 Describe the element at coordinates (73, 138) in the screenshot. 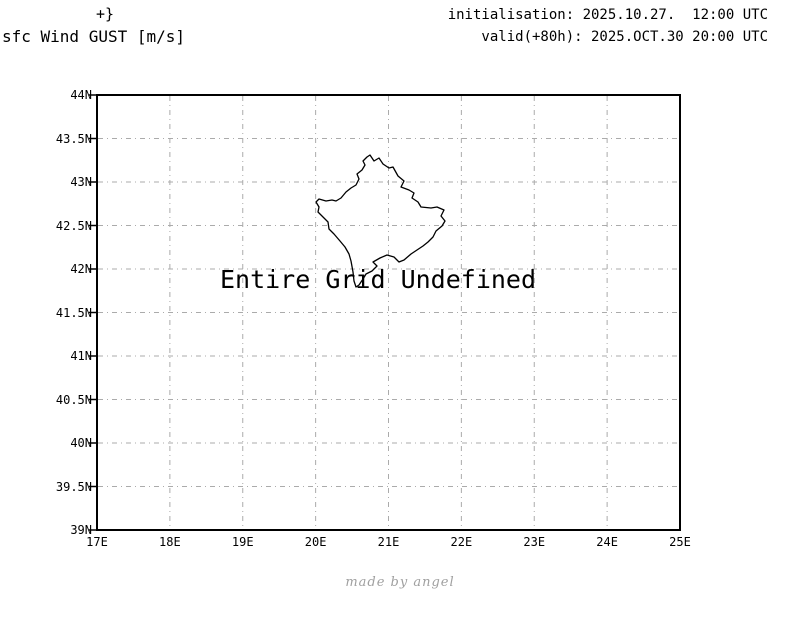

I see `y-axis-tick-label: 43.5N` at that location.